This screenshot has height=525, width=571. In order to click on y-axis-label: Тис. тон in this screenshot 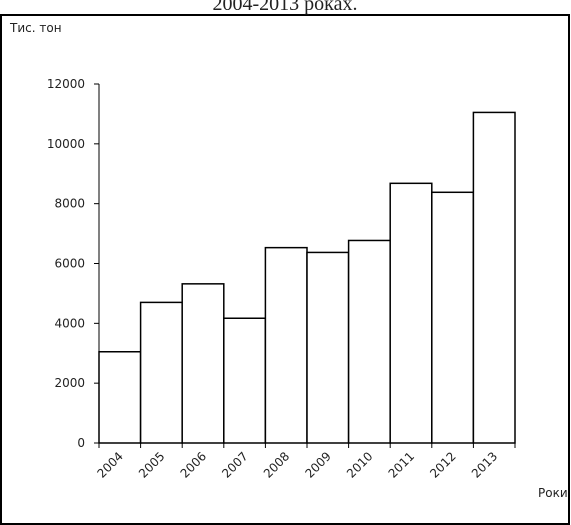, I will do `click(35, 28)`.